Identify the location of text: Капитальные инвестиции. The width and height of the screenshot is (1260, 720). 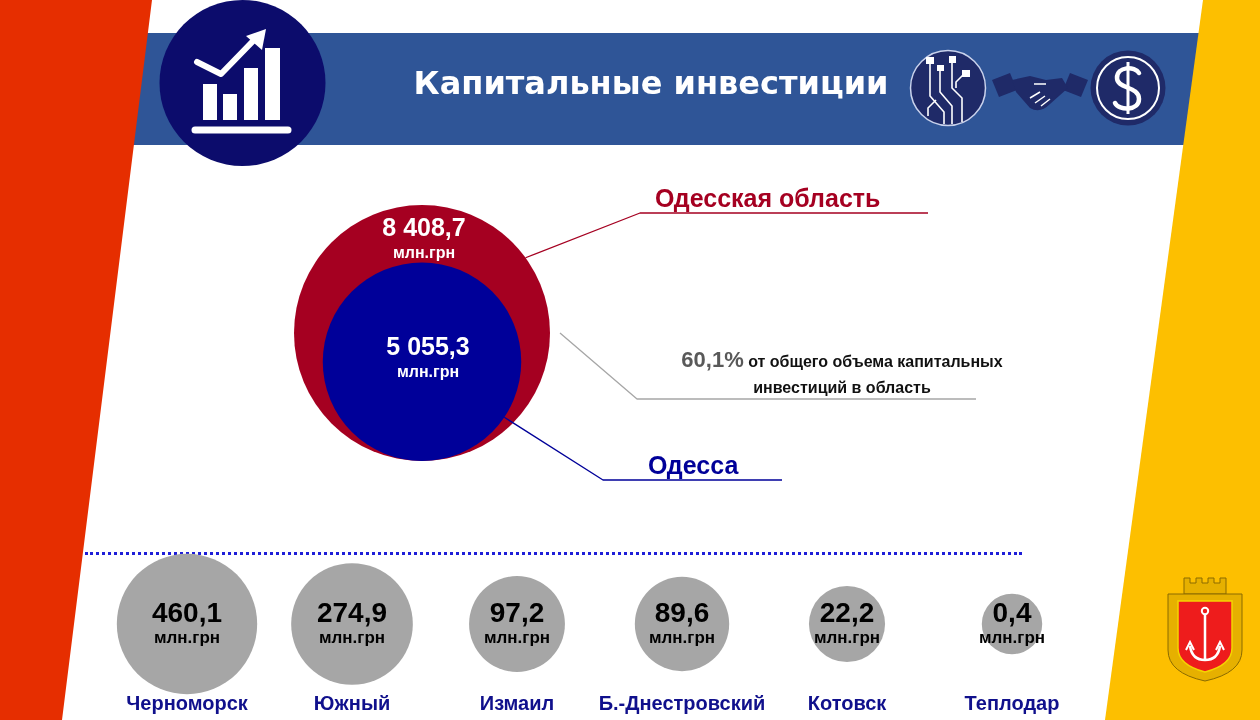
(651, 83).